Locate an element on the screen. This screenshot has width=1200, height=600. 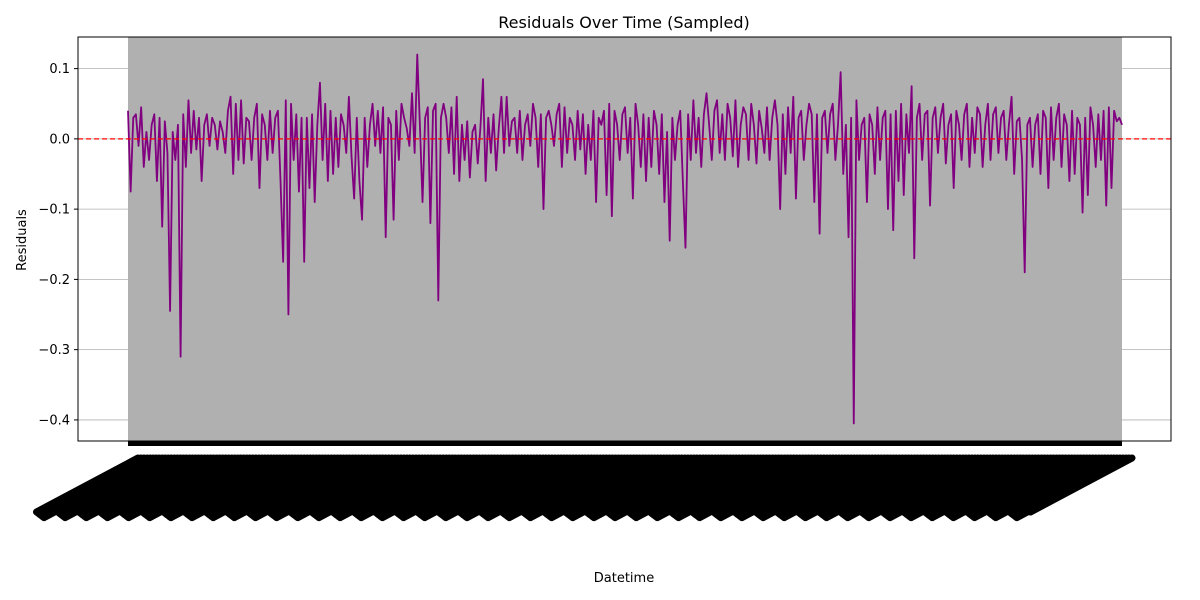
y-tick-label: −0.4 is located at coordinates (54, 420).